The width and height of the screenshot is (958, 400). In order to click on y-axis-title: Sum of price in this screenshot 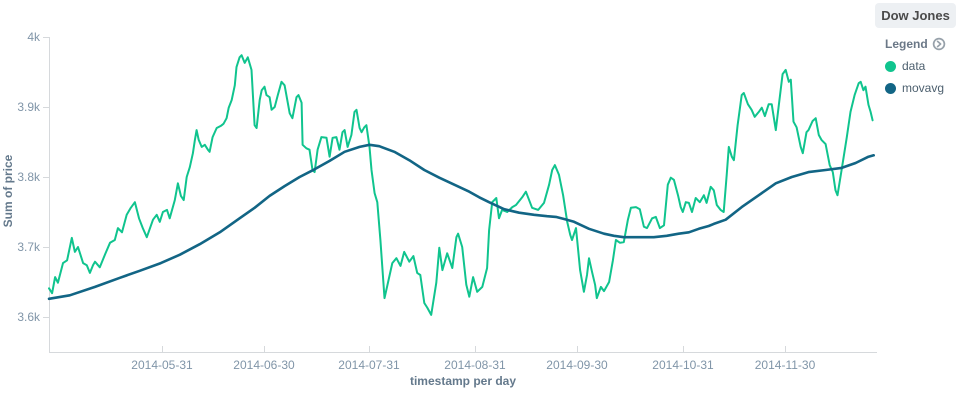, I will do `click(8, 190)`.